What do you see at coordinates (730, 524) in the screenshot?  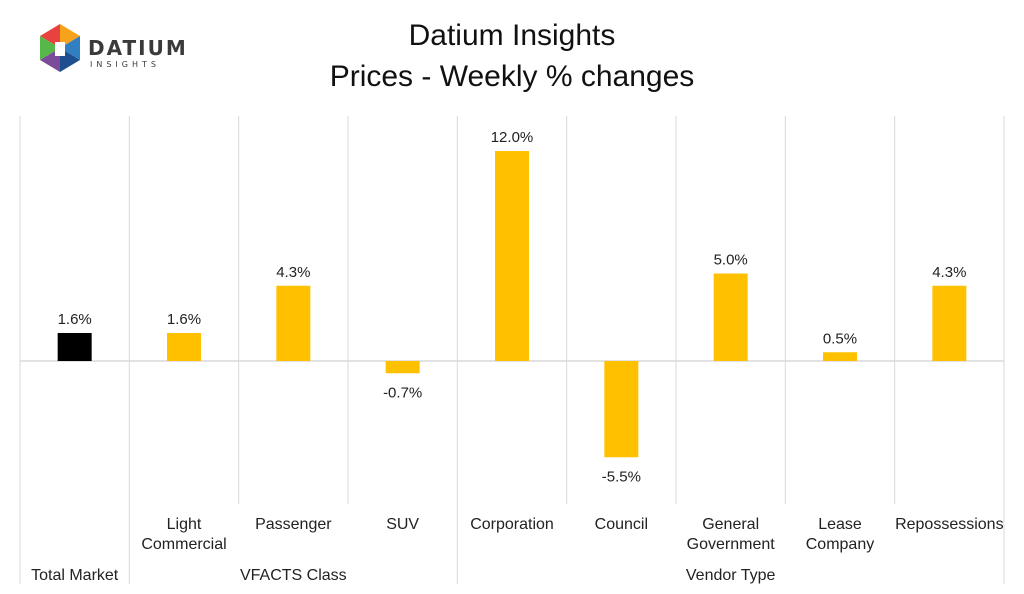 I see `category-label: General` at bounding box center [730, 524].